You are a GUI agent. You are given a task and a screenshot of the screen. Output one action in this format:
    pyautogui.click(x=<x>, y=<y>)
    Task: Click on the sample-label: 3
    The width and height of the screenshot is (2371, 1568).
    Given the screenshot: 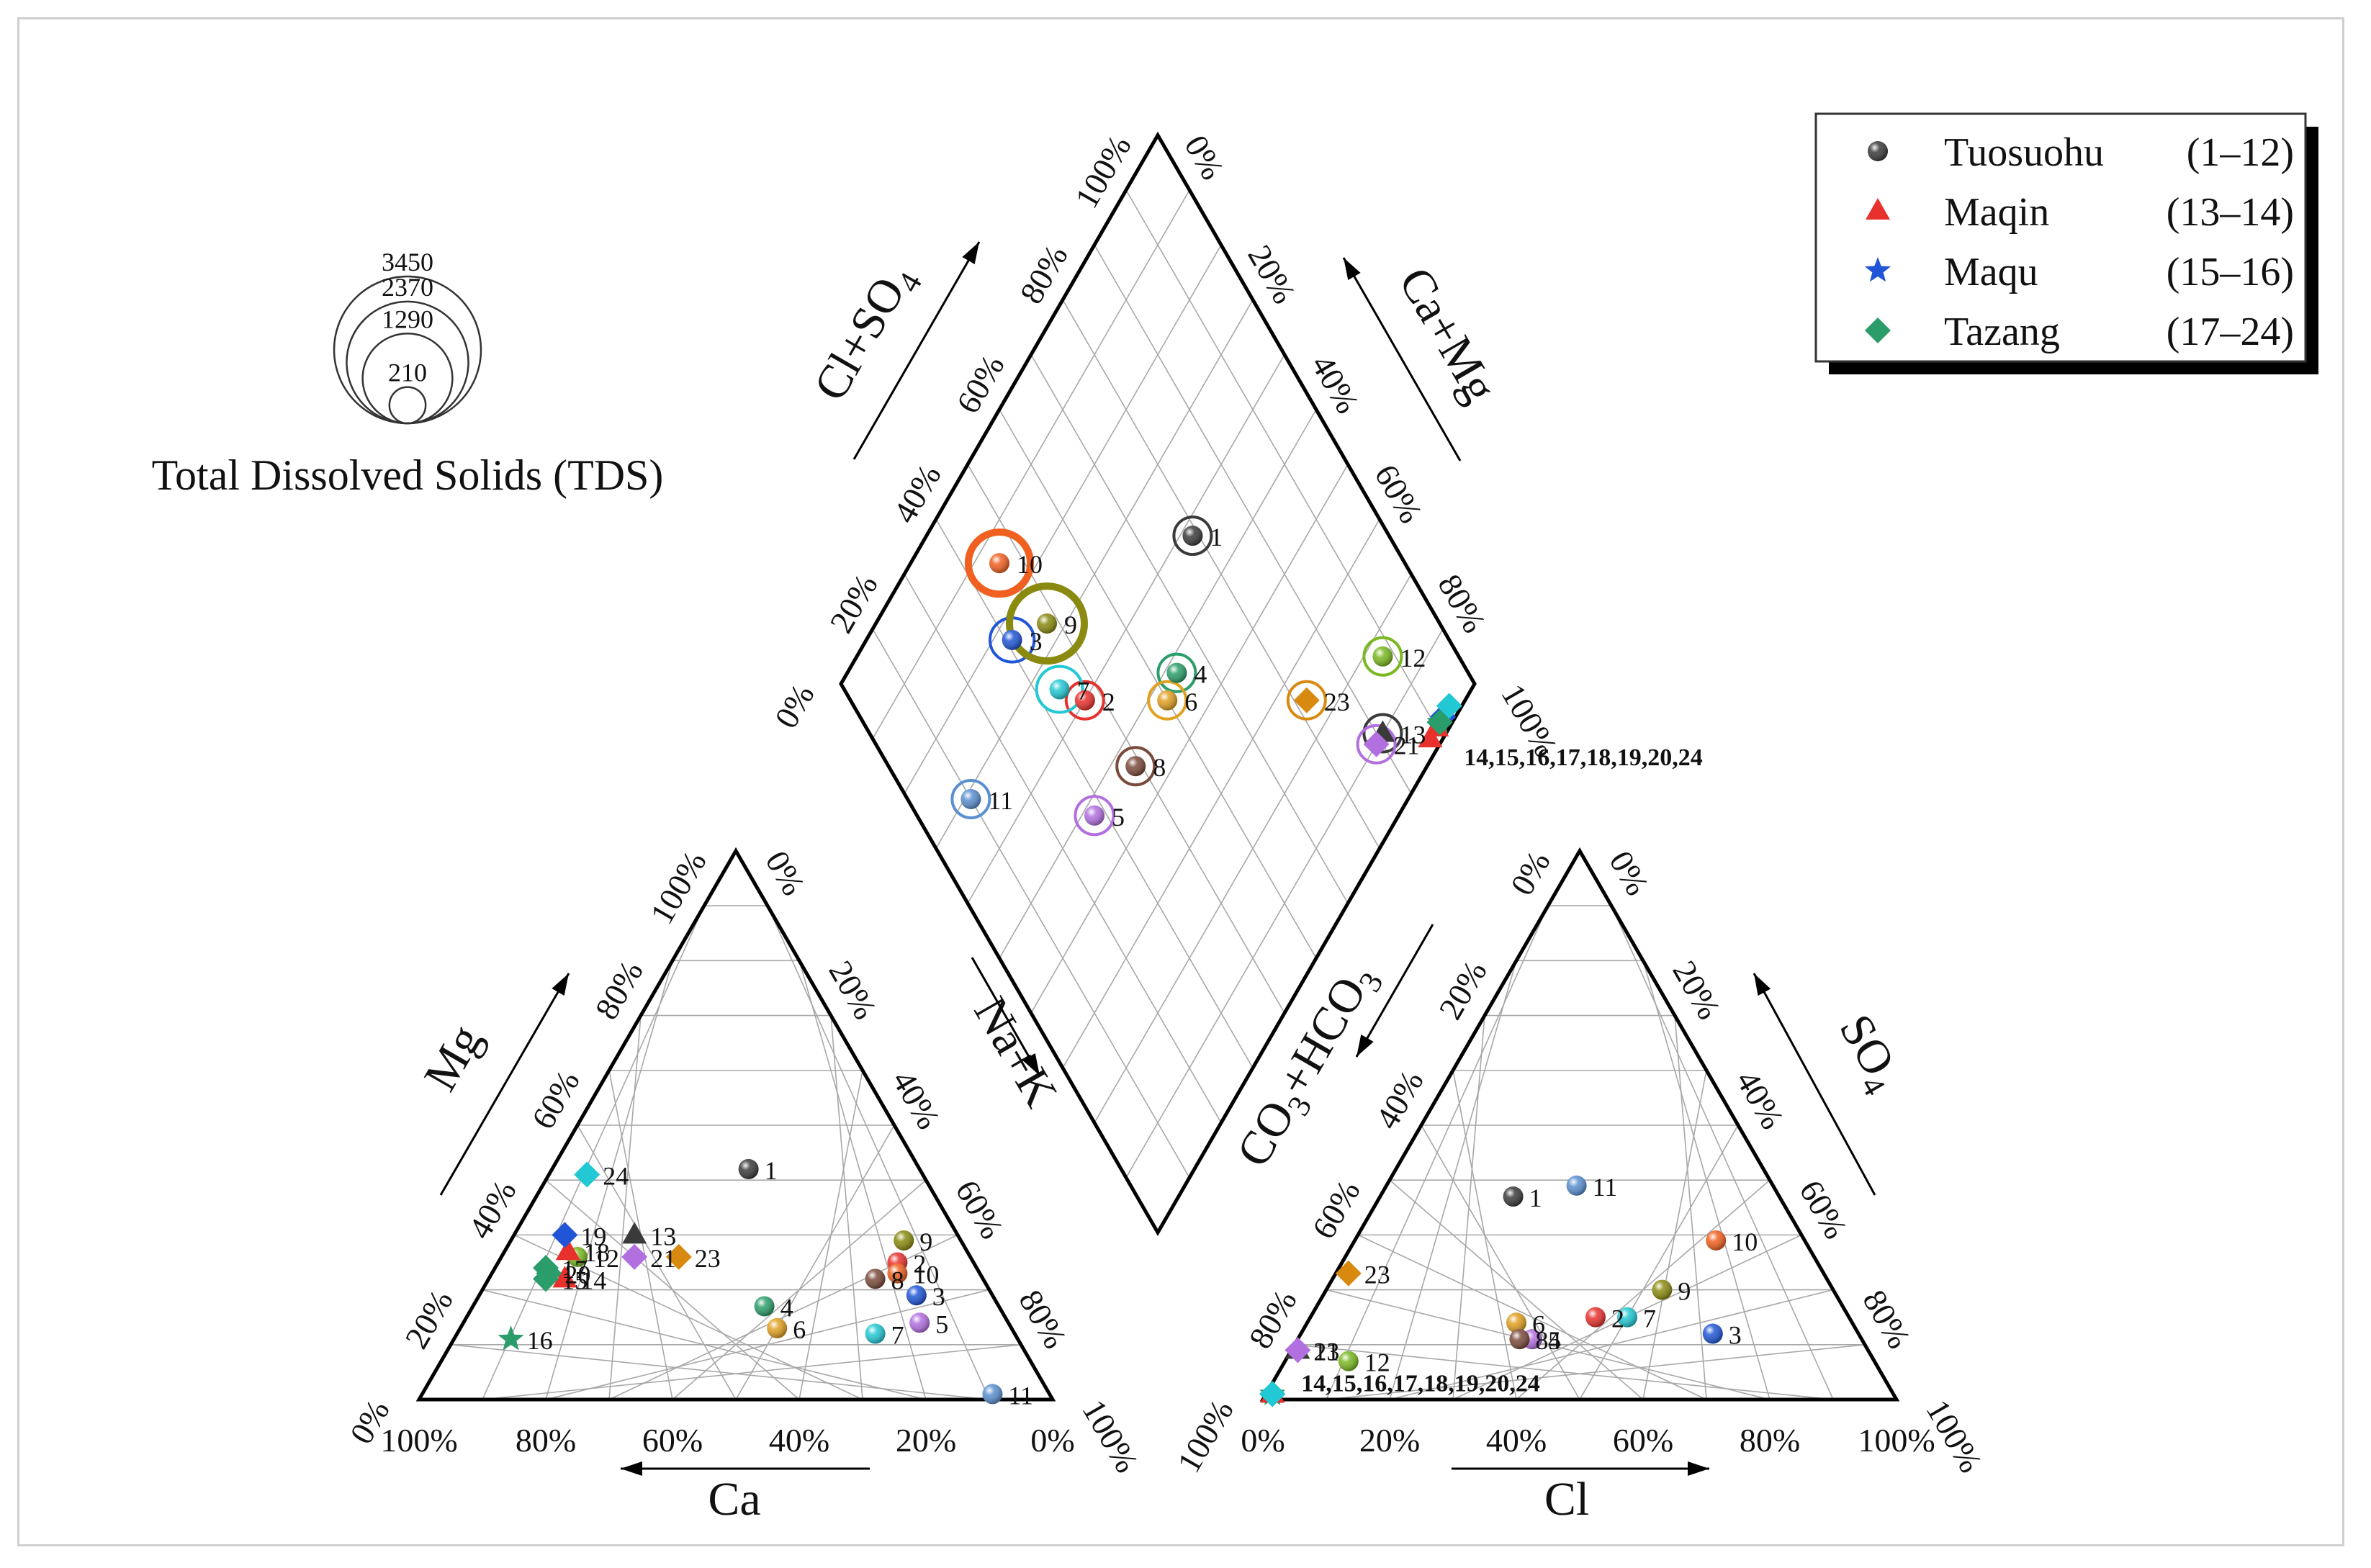 What is the action you would take?
    pyautogui.click(x=1735, y=1335)
    